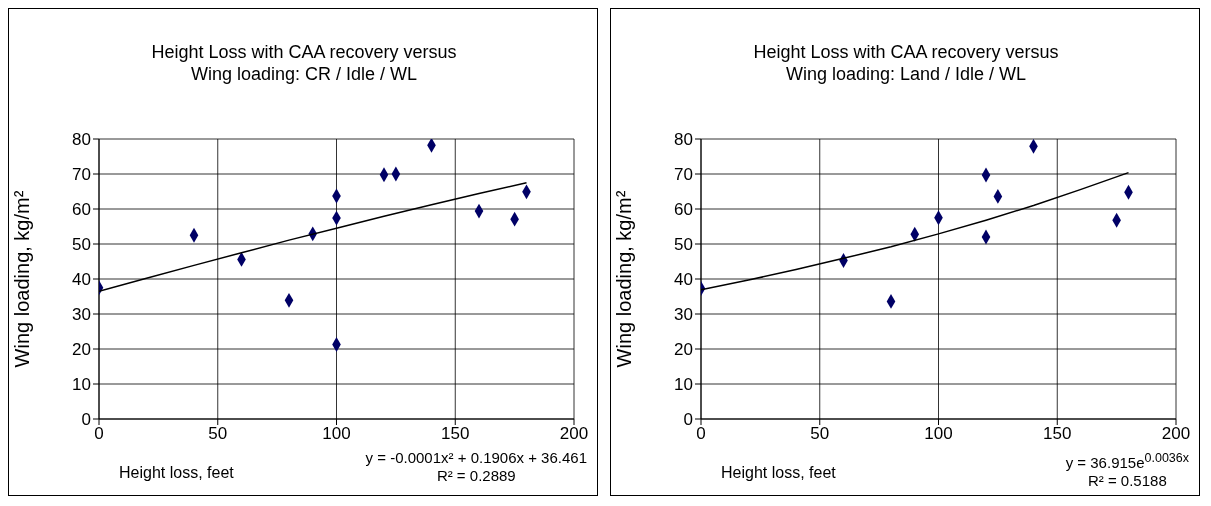 This screenshot has height=506, width=1211. Describe the element at coordinates (1127, 461) in the screenshot. I see `text: y = 36.915e$^{0.0036x}$` at that location.